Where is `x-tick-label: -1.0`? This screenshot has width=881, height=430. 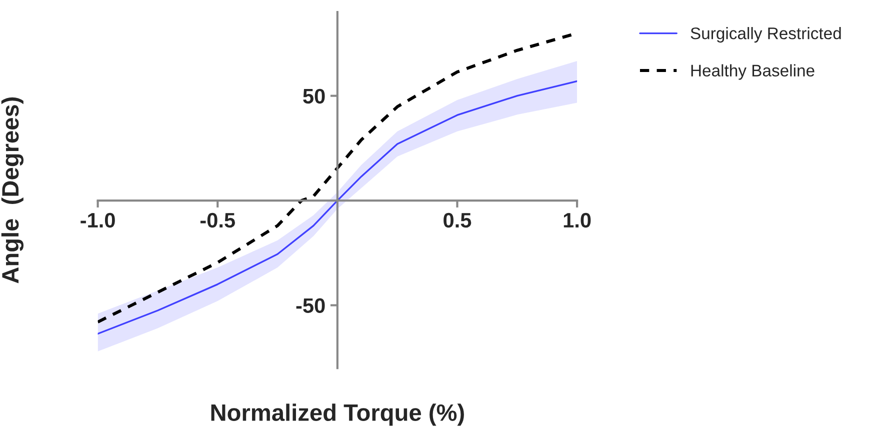 x-tick-label: -1.0 is located at coordinates (97, 220).